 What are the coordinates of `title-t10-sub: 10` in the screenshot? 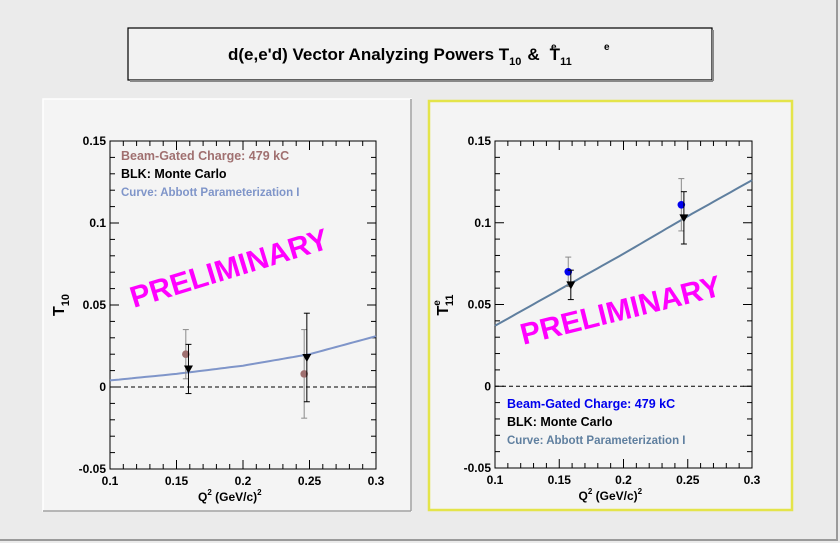 It's located at (515, 62).